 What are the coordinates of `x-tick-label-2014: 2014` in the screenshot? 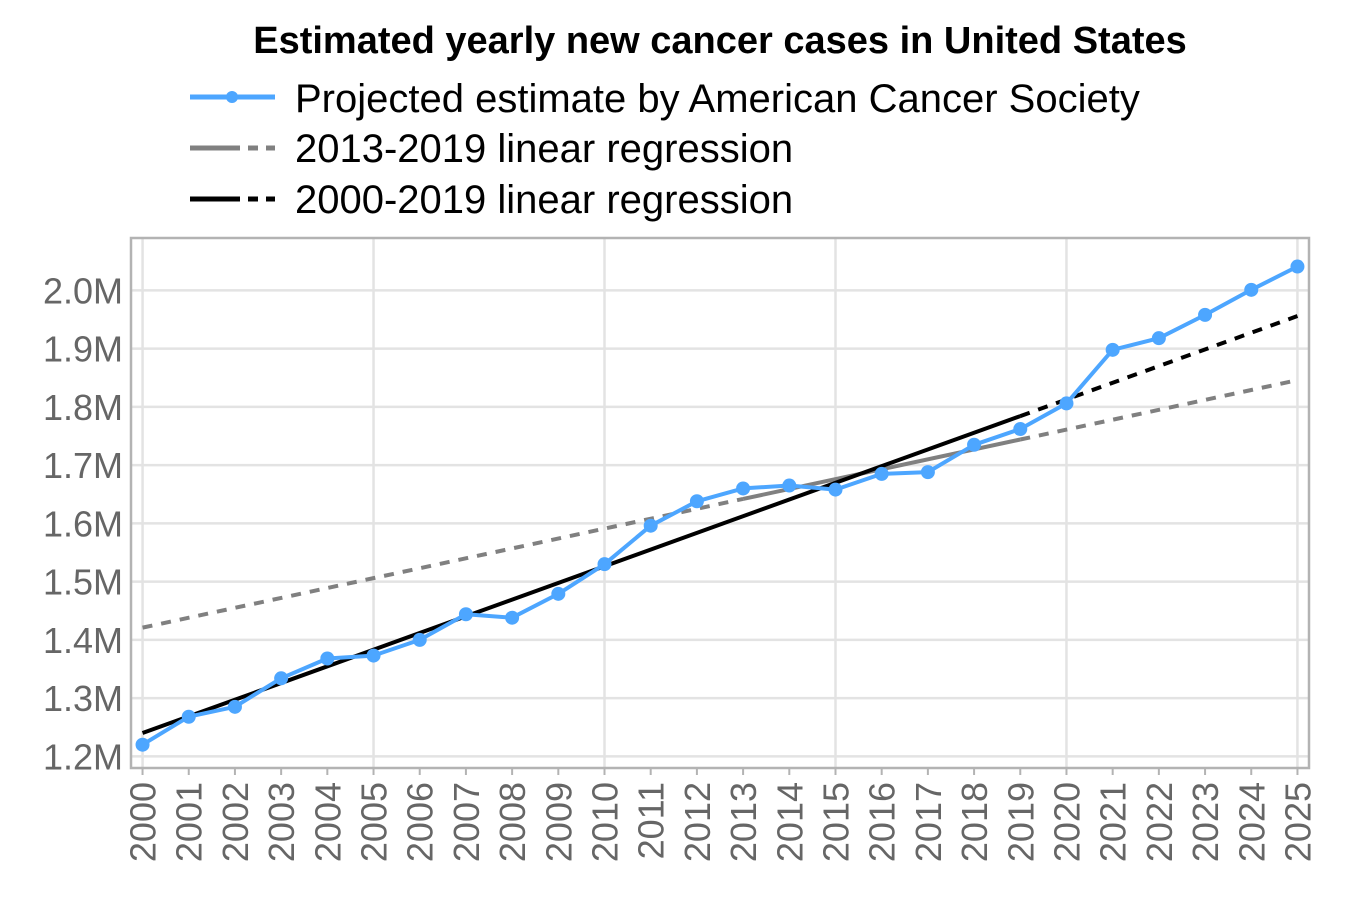 It's located at (789, 822).